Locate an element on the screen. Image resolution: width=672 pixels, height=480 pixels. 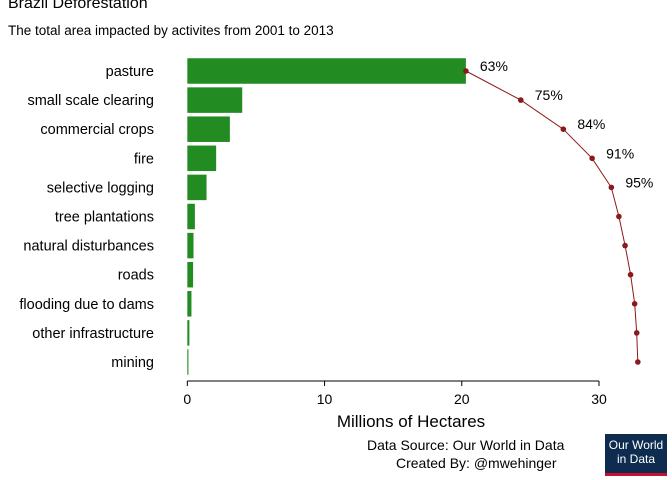
bar-pasture is located at coordinates (326, 71).